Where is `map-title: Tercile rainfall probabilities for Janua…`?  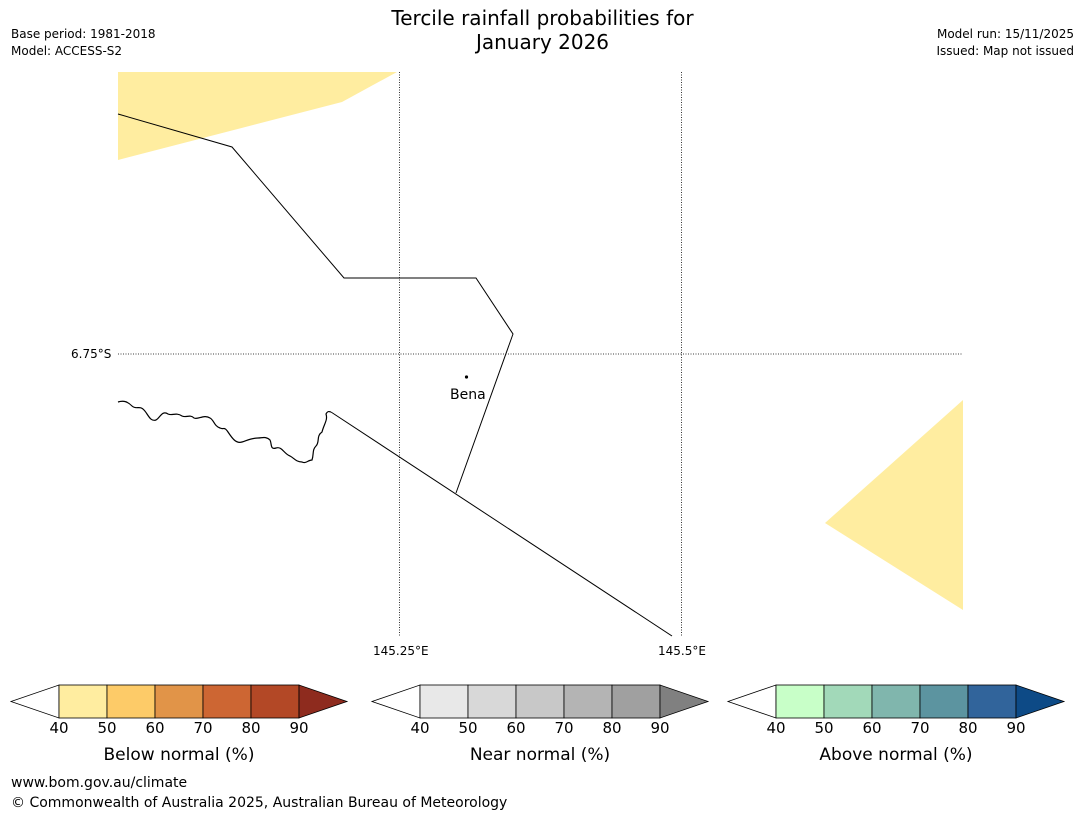 map-title: Tercile rainfall probabilities for Janua… is located at coordinates (542, 30).